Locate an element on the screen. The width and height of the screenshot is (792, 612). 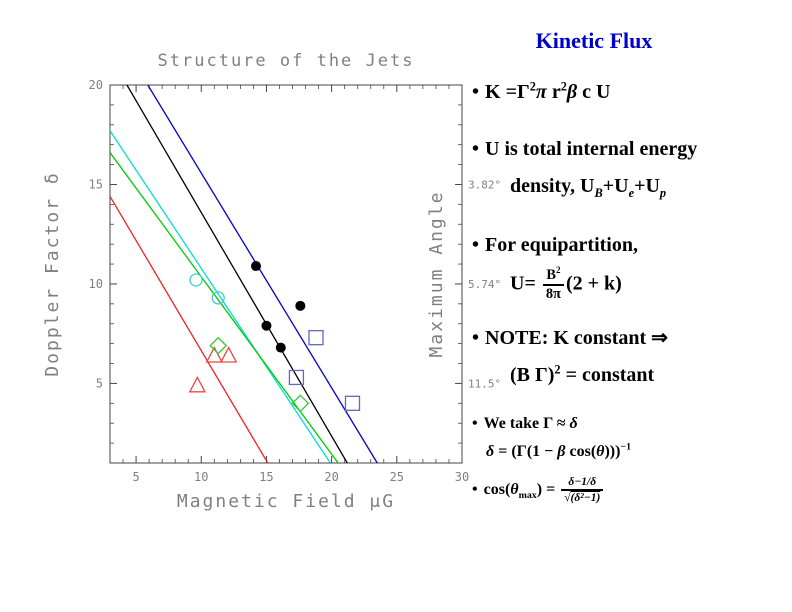
x-tick-label: 30 is located at coordinates (462, 477).